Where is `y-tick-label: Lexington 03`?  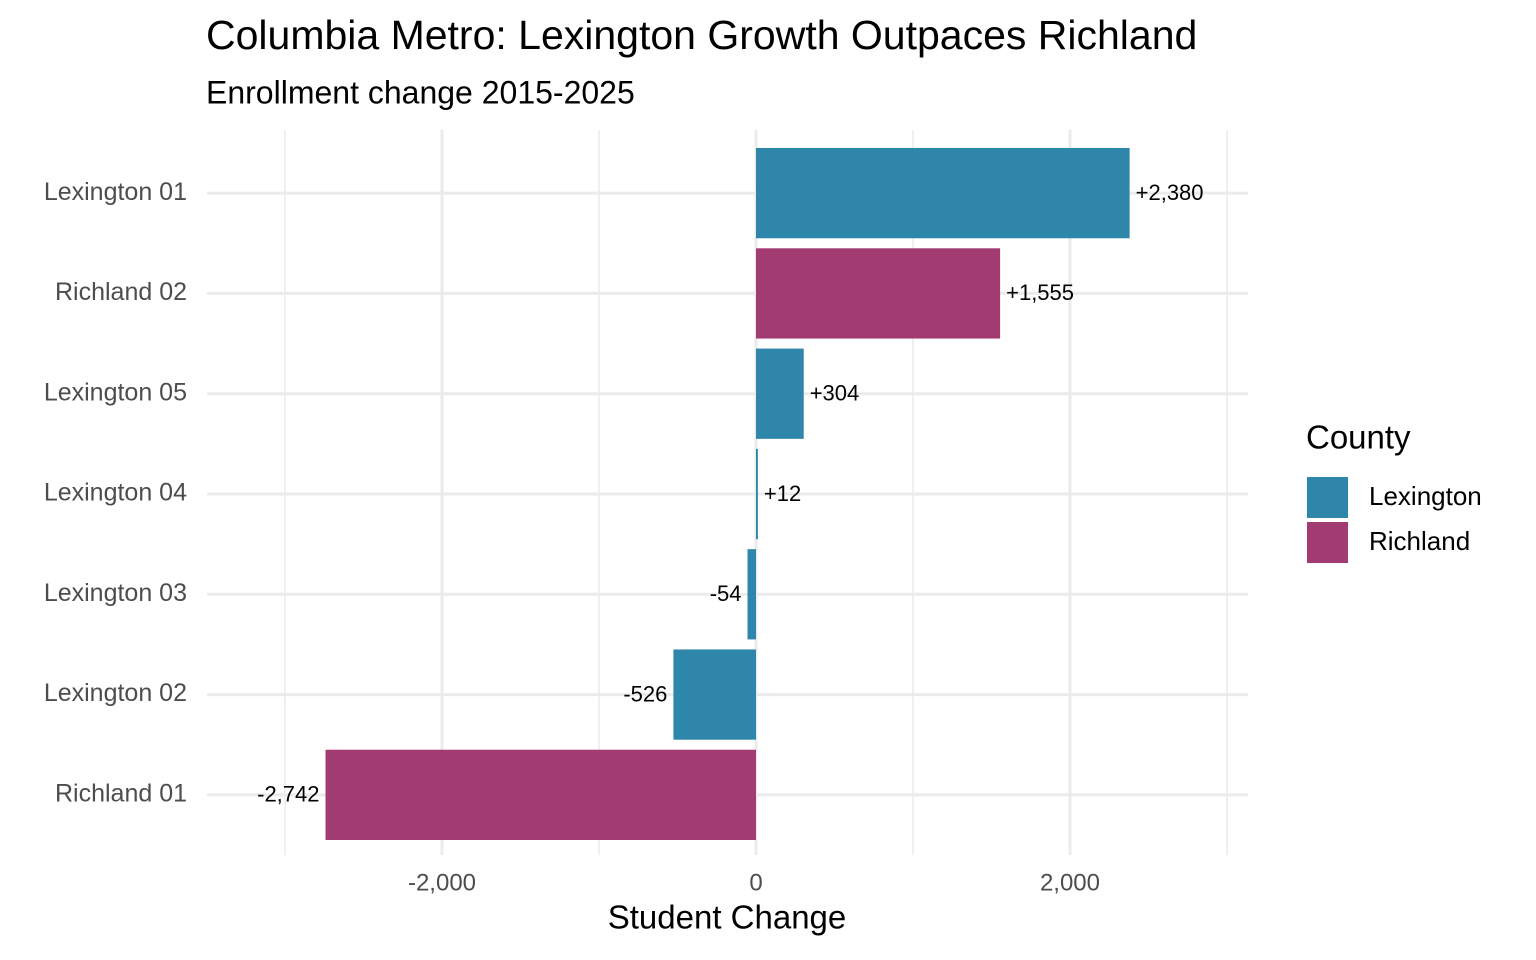 y-tick-label: Lexington 03 is located at coordinates (115, 593).